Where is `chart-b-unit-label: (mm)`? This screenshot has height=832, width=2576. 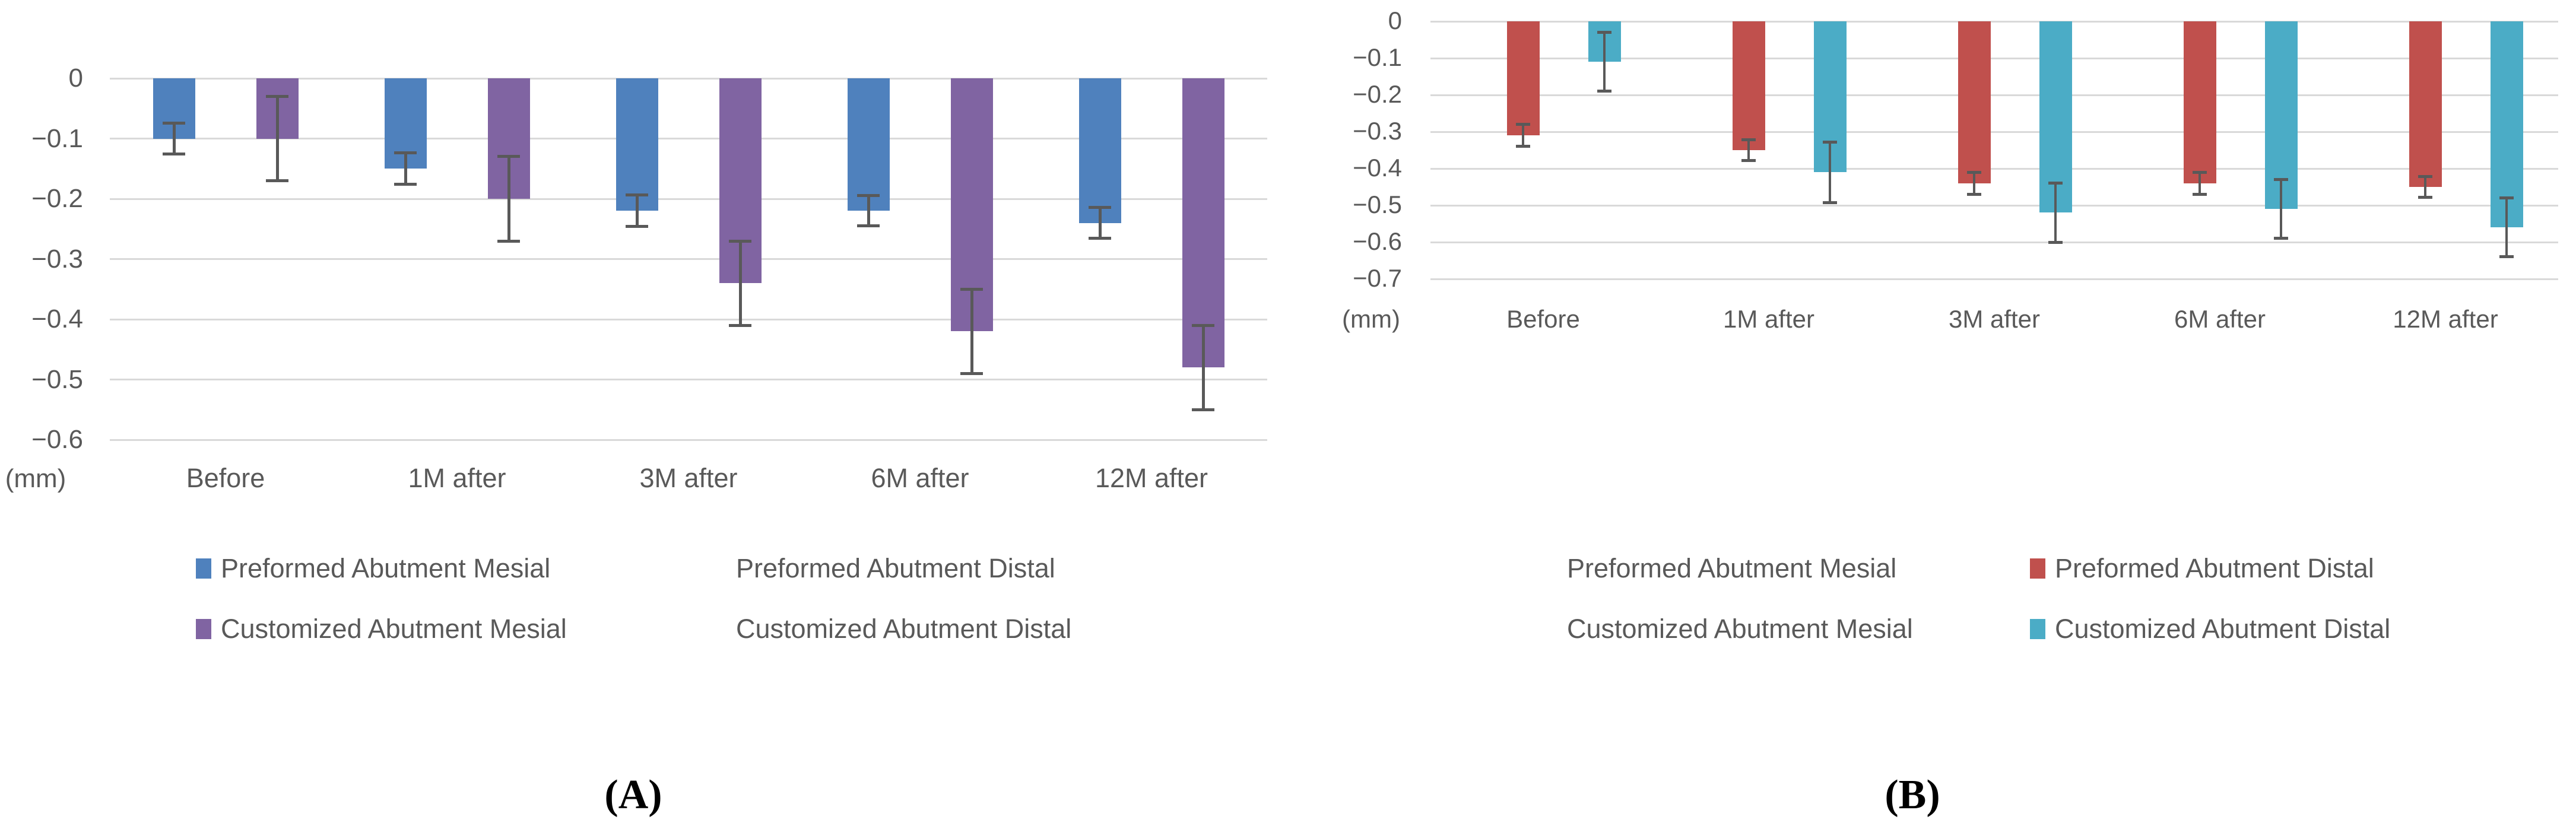 chart-b-unit-label: (mm) is located at coordinates (1371, 319).